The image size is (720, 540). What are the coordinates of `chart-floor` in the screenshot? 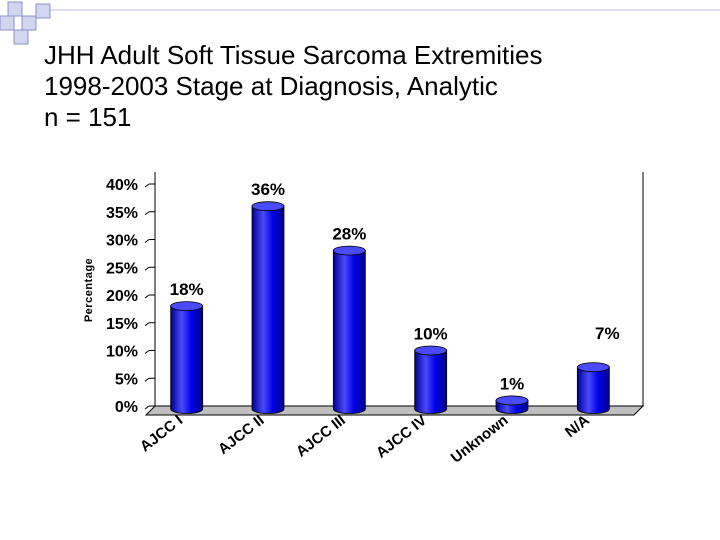 It's located at (394, 410).